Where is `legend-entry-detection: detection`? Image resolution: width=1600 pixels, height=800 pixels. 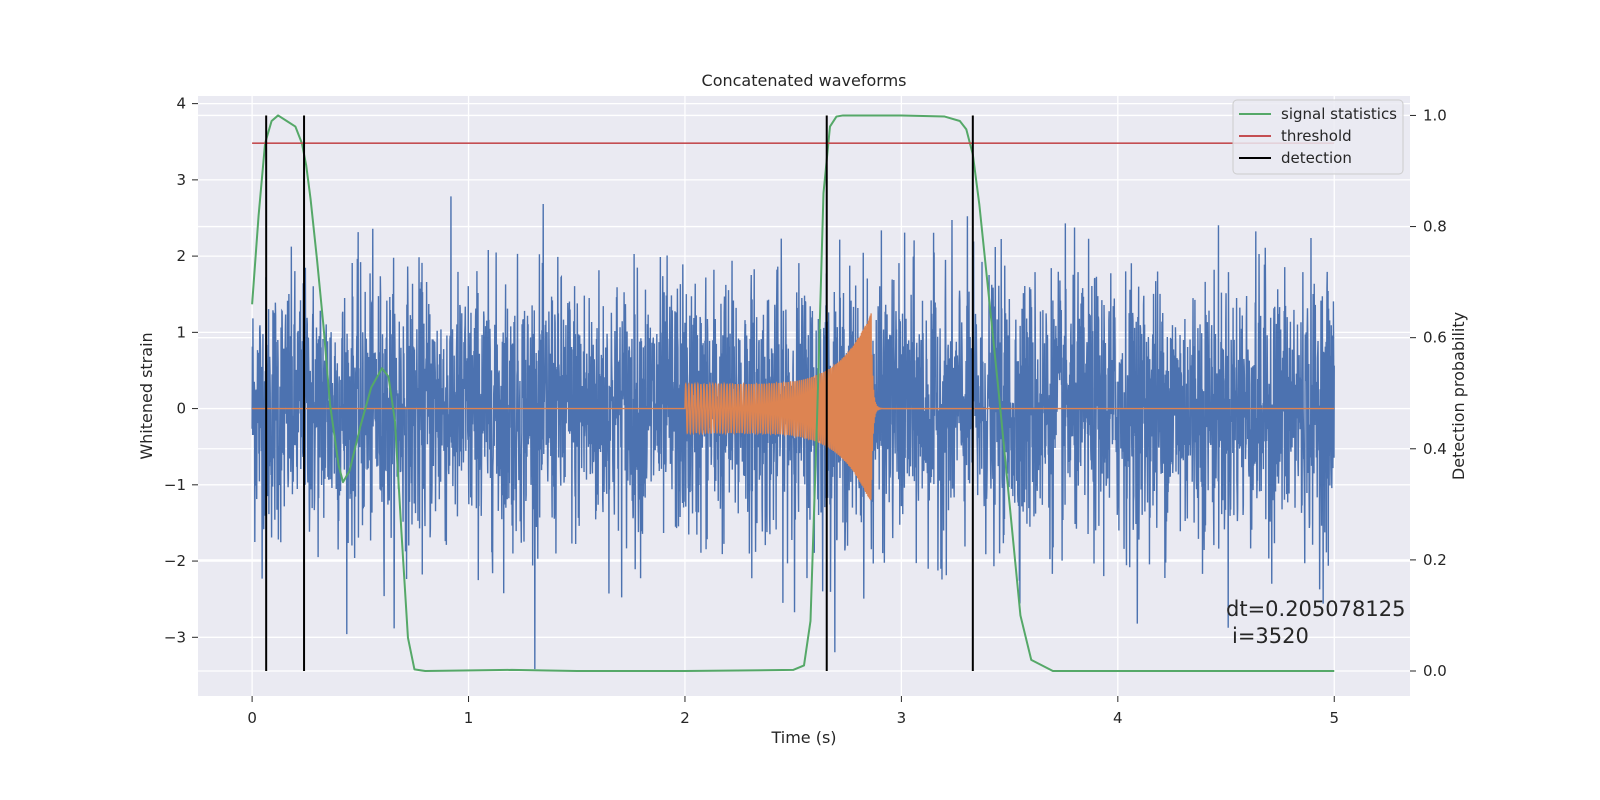 legend-entry-detection: detection is located at coordinates (1316, 158).